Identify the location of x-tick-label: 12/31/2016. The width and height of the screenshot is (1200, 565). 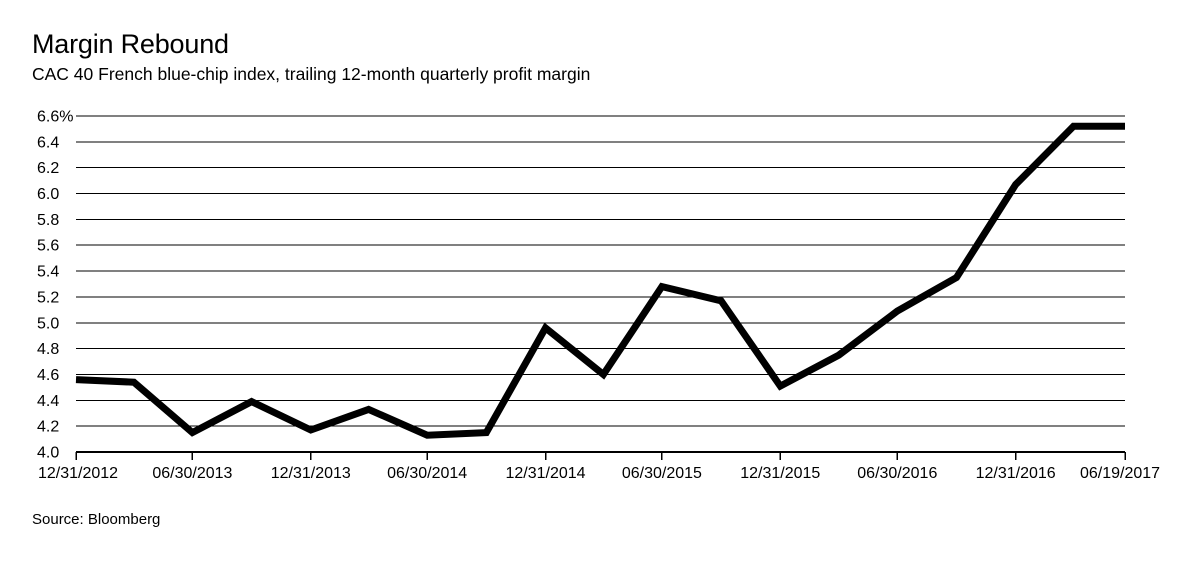
(1016, 473).